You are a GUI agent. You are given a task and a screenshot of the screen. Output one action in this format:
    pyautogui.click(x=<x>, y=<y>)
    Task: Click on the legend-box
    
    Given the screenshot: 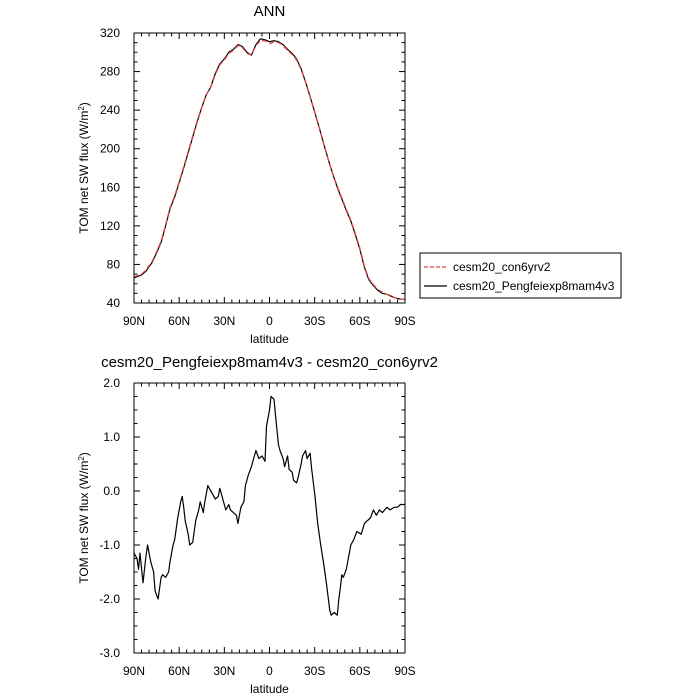 What is the action you would take?
    pyautogui.click(x=520, y=275)
    